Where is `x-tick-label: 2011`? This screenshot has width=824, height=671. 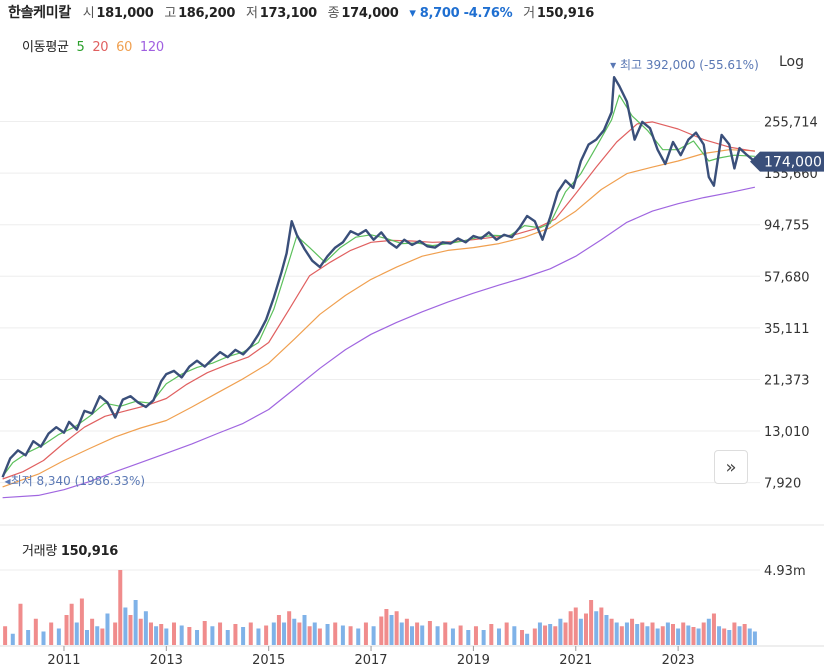 x-tick-label: 2011 is located at coordinates (63, 660).